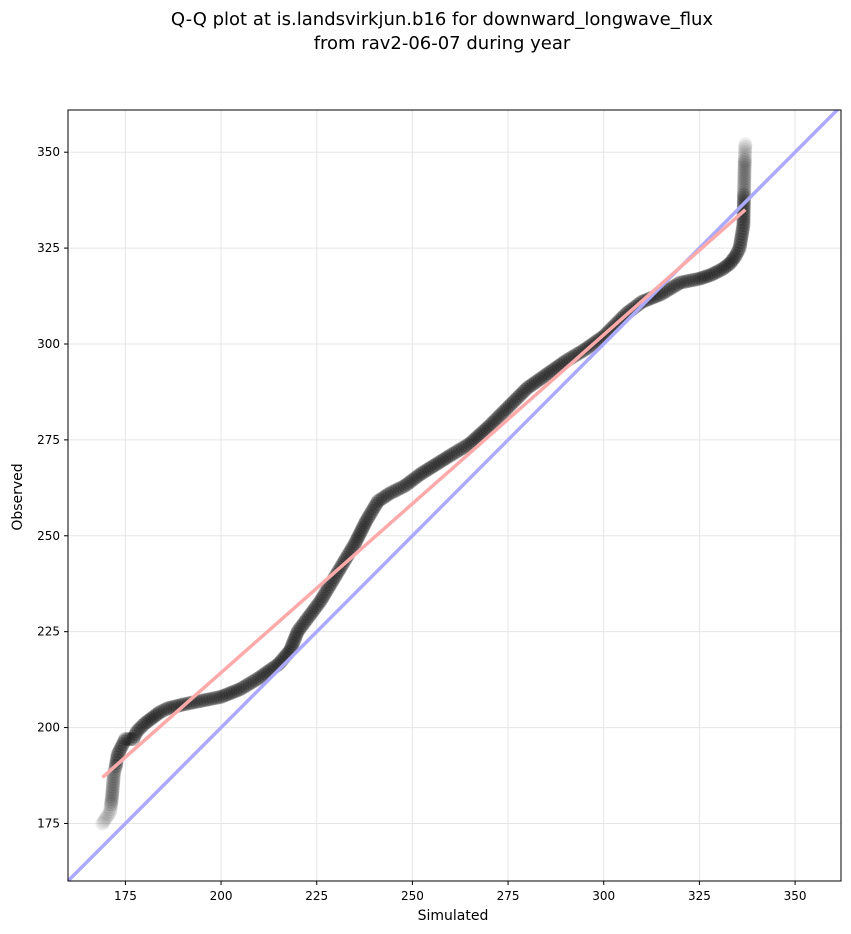 This screenshot has width=851, height=934. Describe the element at coordinates (48, 823) in the screenshot. I see `y-tick-label: 175` at that location.